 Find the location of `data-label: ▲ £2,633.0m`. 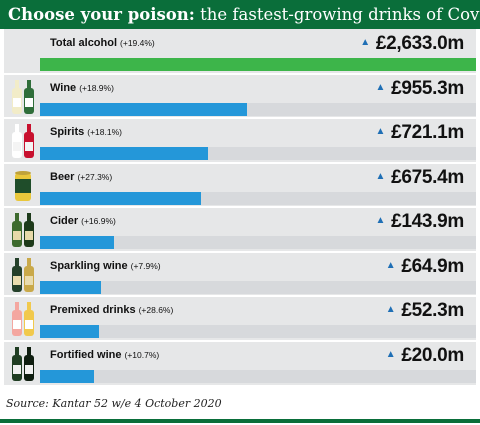

data-label: ▲ £2,633.0m is located at coordinates (412, 44).